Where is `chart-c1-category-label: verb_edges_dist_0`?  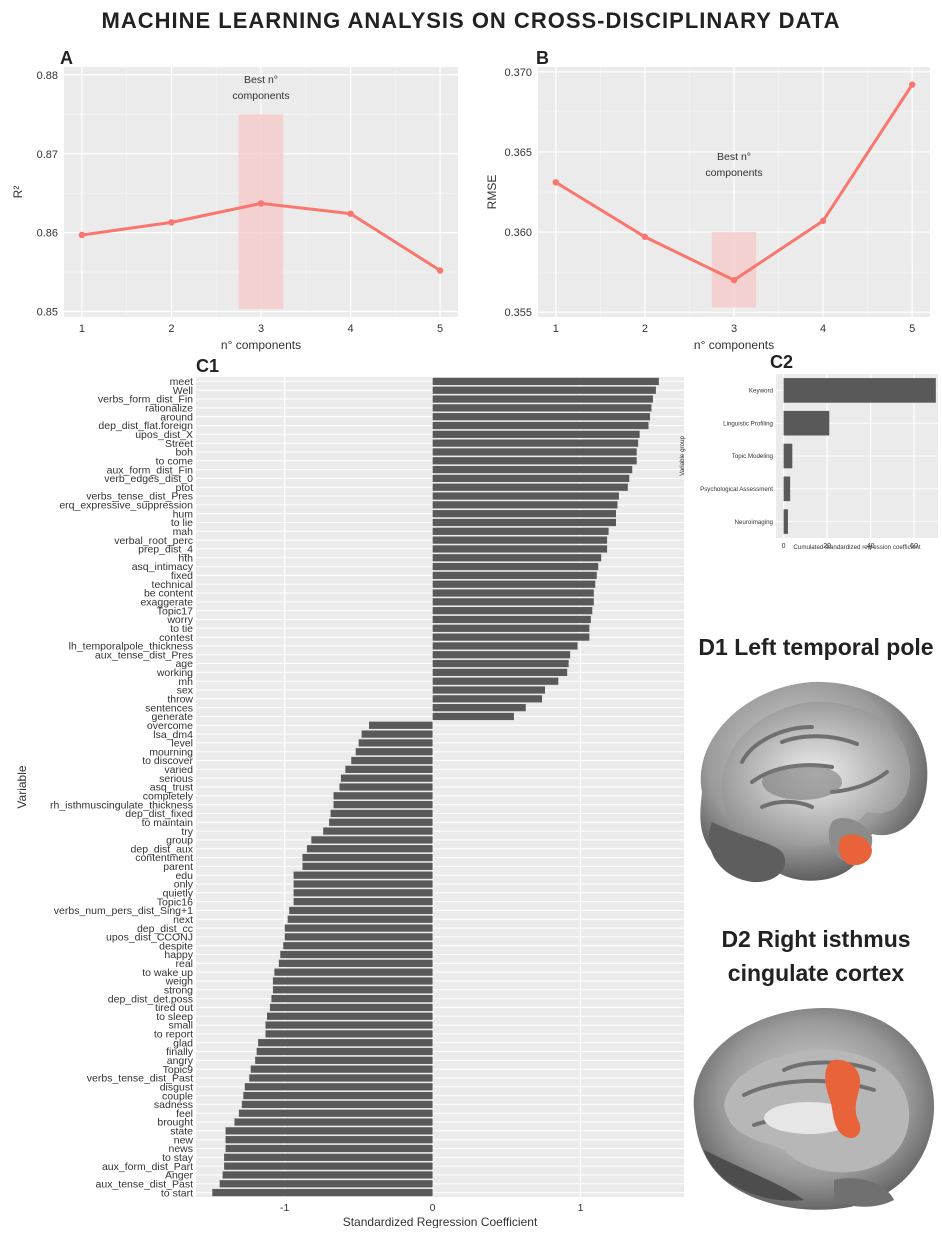 chart-c1-category-label: verb_edges_dist_0 is located at coordinates (148, 479).